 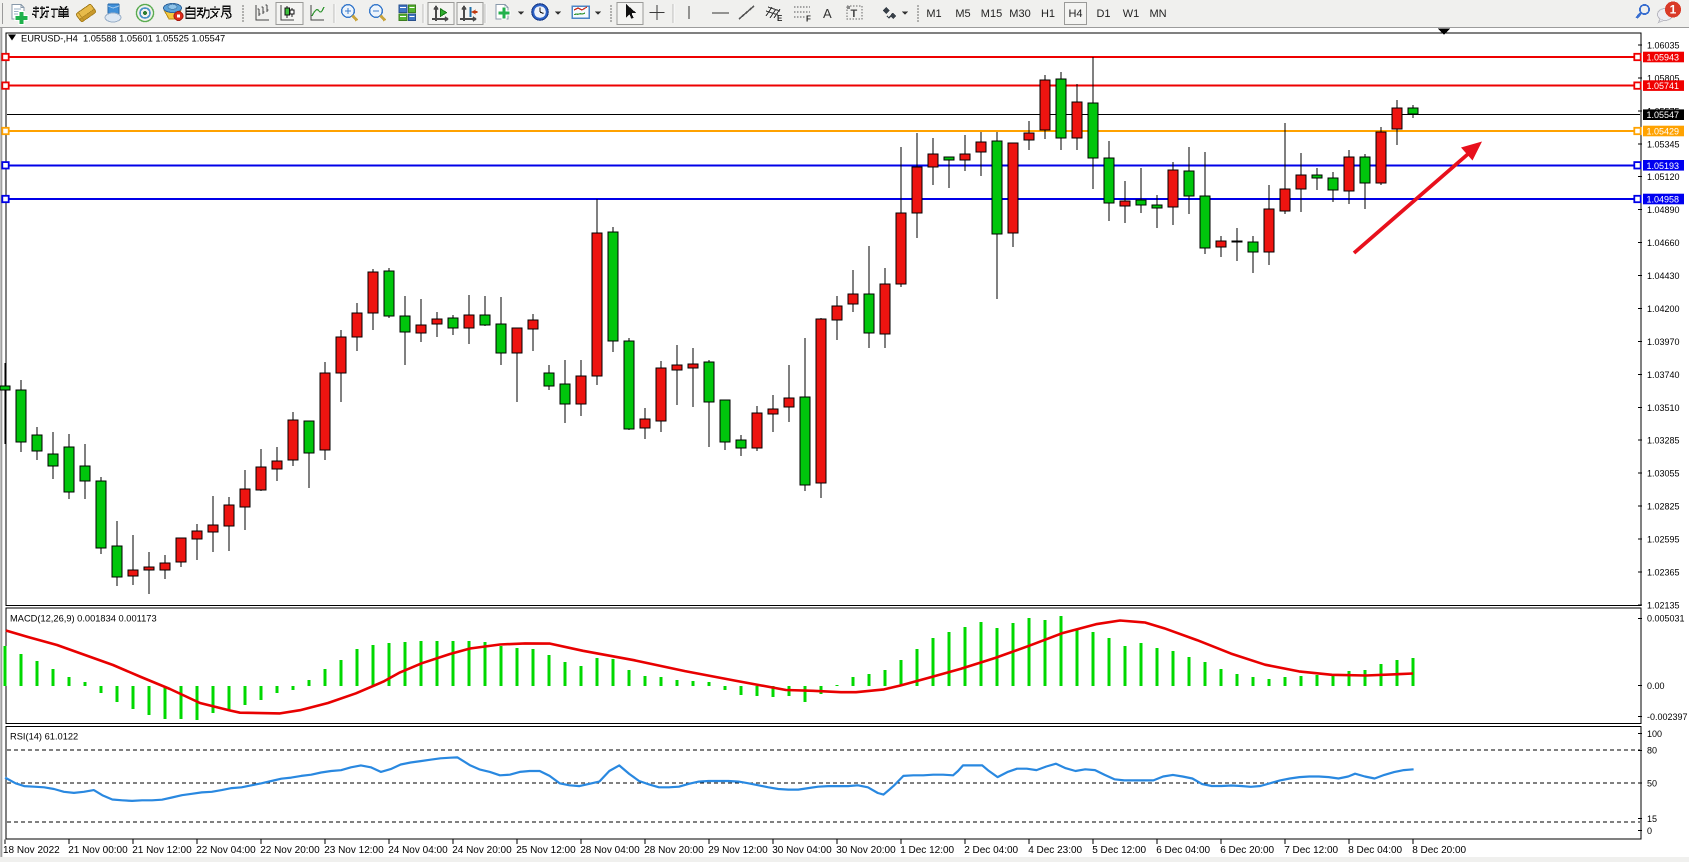 What do you see at coordinates (1663, 210) in the screenshot?
I see `svg-text: 1.04890` at bounding box center [1663, 210].